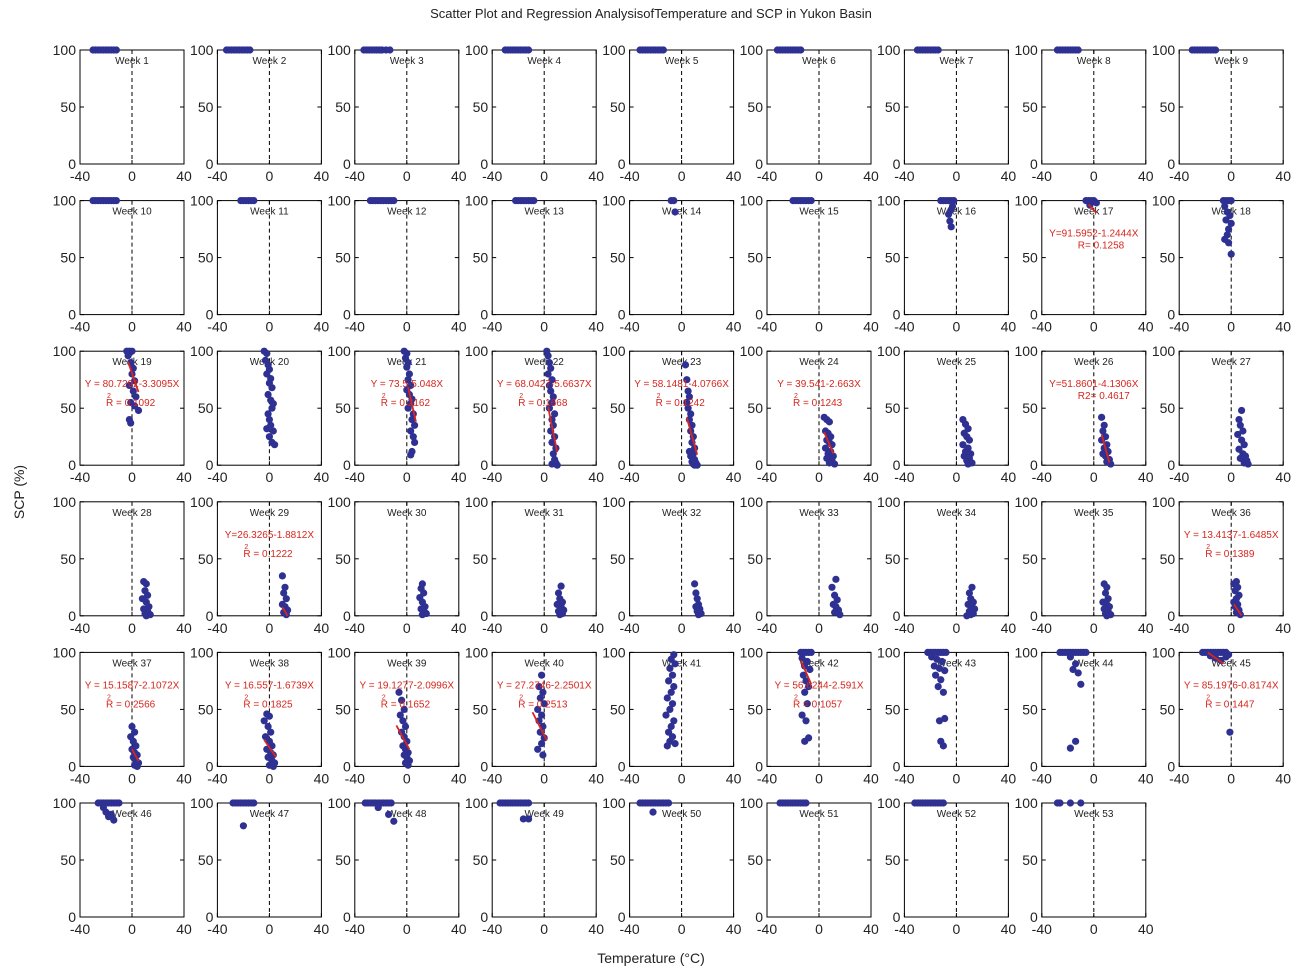  Describe the element at coordinates (384, 697) in the screenshot. I see `r-squared-exponent: 2` at that location.